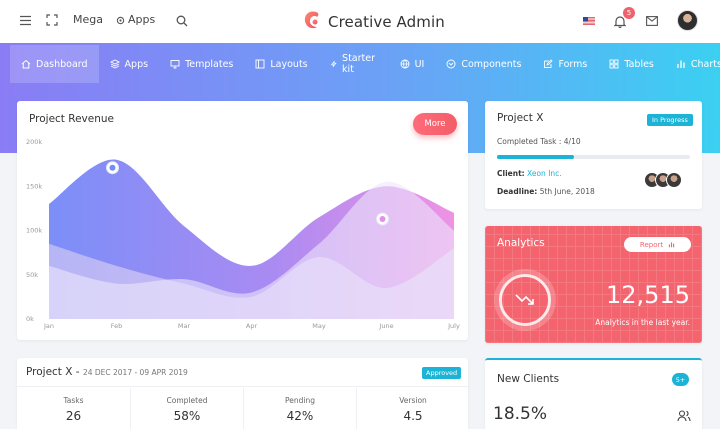 The width and height of the screenshot is (720, 429). What do you see at coordinates (705, 64) in the screenshot?
I see `nav-label: Charts` at bounding box center [705, 64].